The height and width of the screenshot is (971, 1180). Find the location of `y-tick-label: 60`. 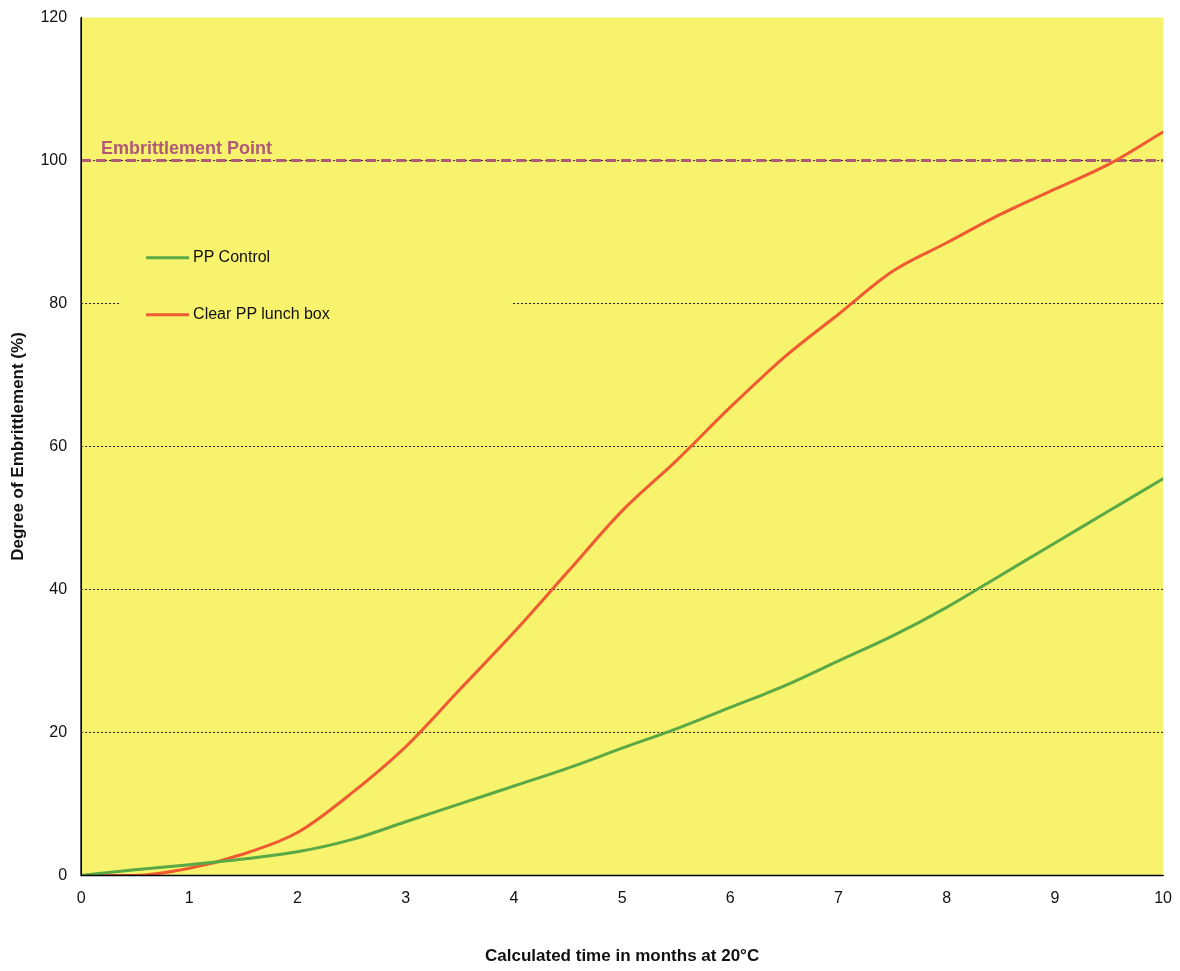

y-tick-label: 60 is located at coordinates (58, 445).